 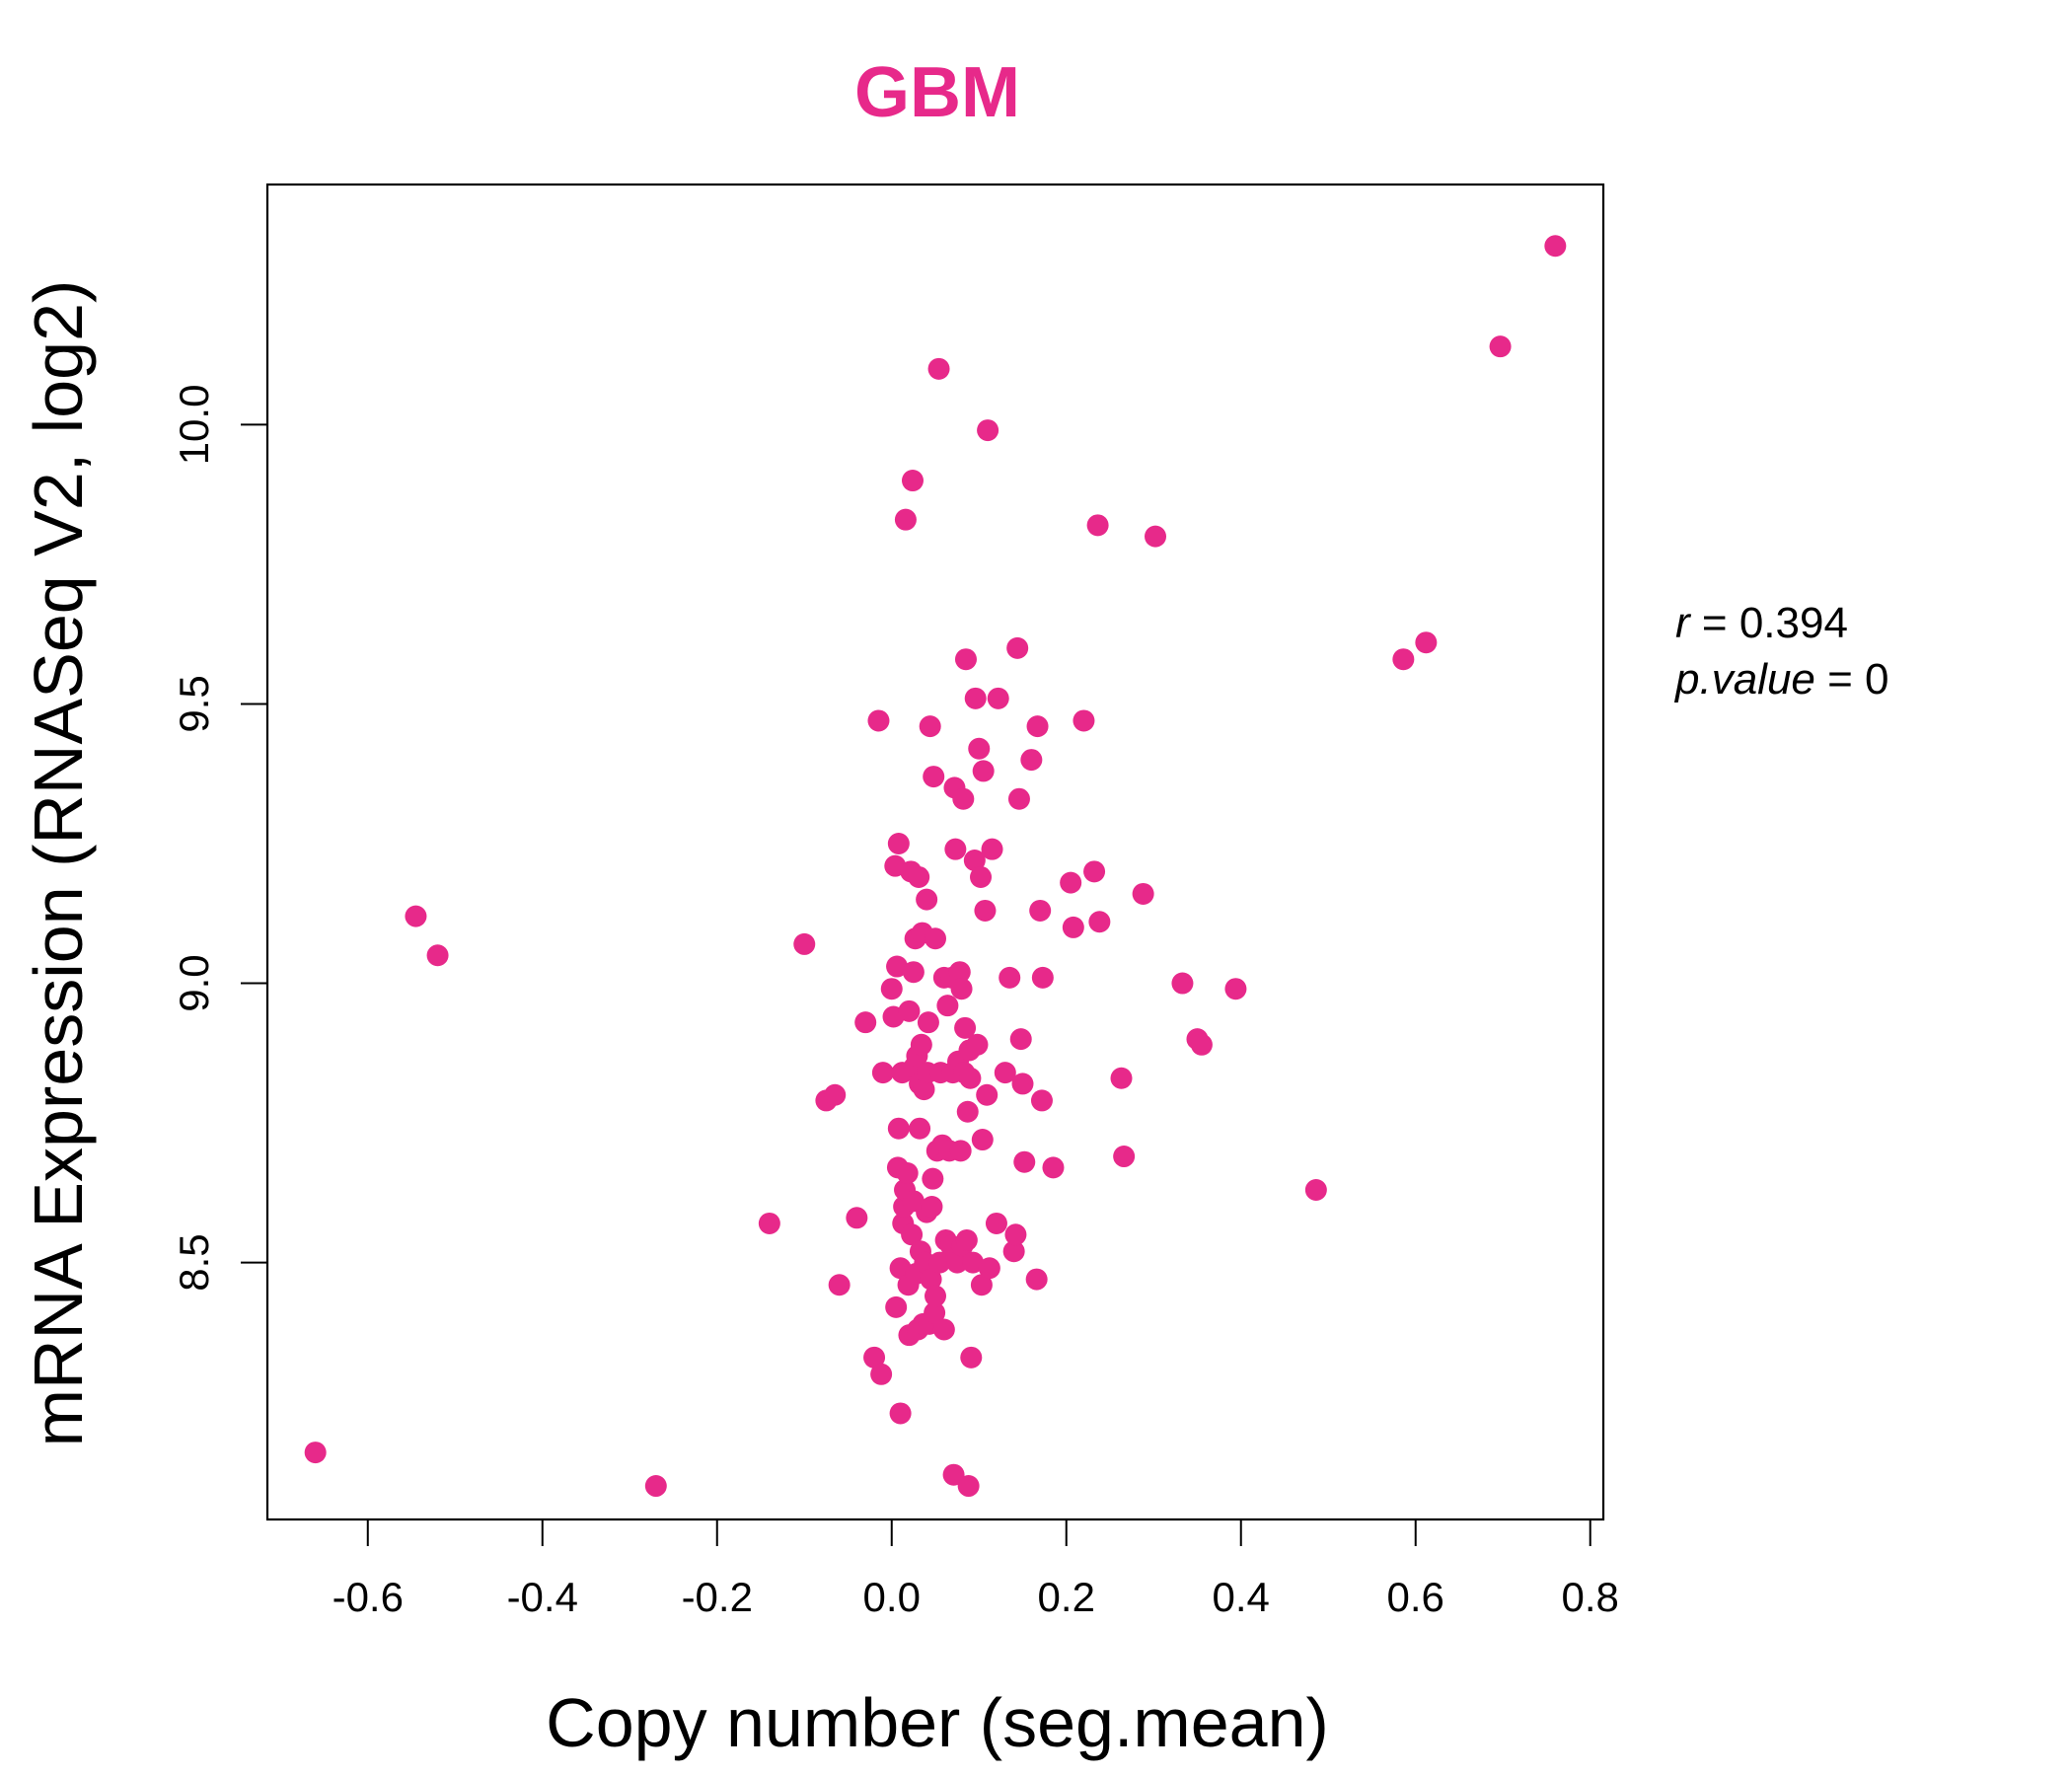 I want to click on x-tick-label: 0.8, so click(x=1591, y=1597).